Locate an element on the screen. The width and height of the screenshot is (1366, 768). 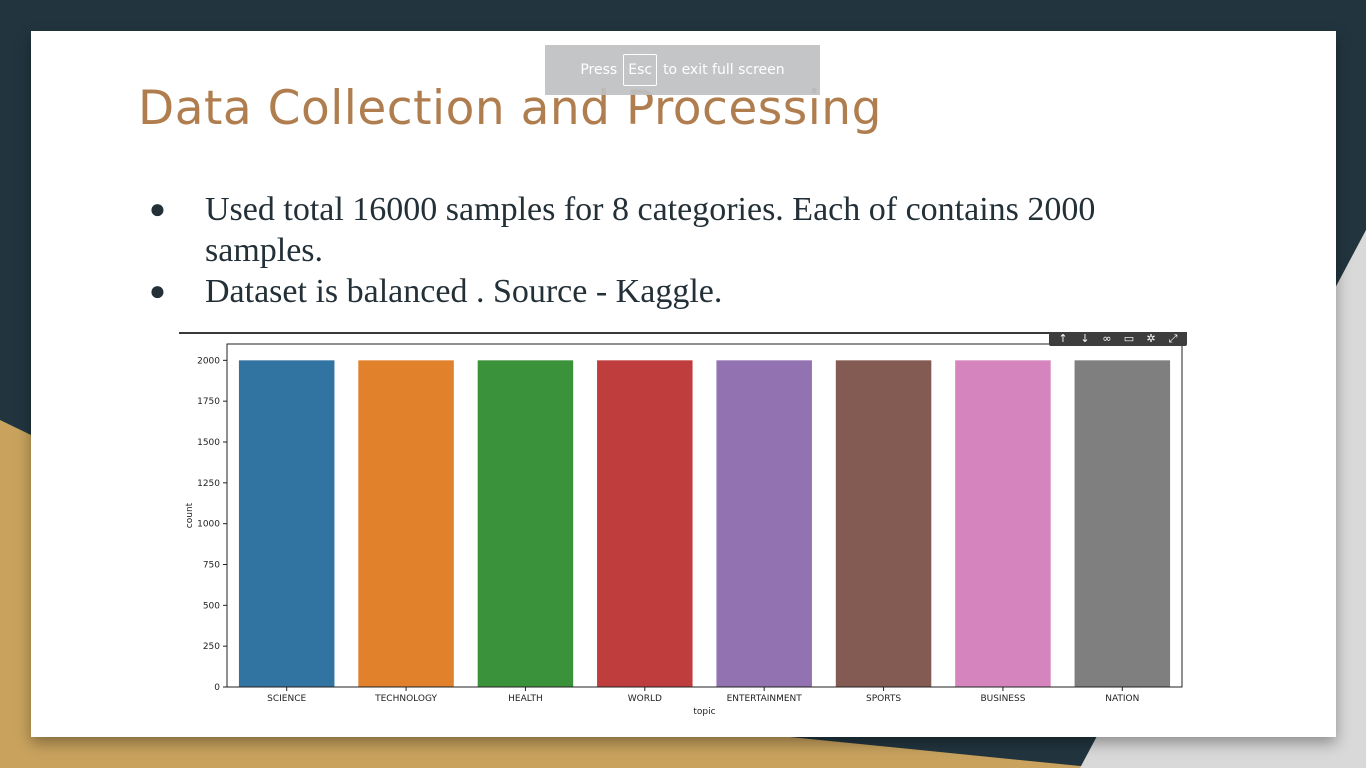
bar-world is located at coordinates (645, 523).